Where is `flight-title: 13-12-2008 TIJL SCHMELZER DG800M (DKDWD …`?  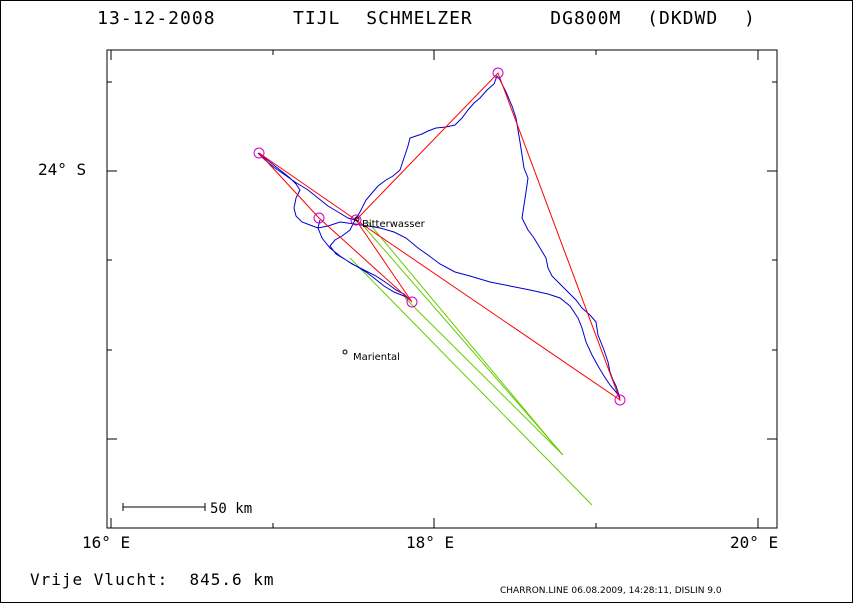 flight-title: 13-12-2008 TIJL SCHMELZER DG800M (DKDWD … is located at coordinates (426, 18).